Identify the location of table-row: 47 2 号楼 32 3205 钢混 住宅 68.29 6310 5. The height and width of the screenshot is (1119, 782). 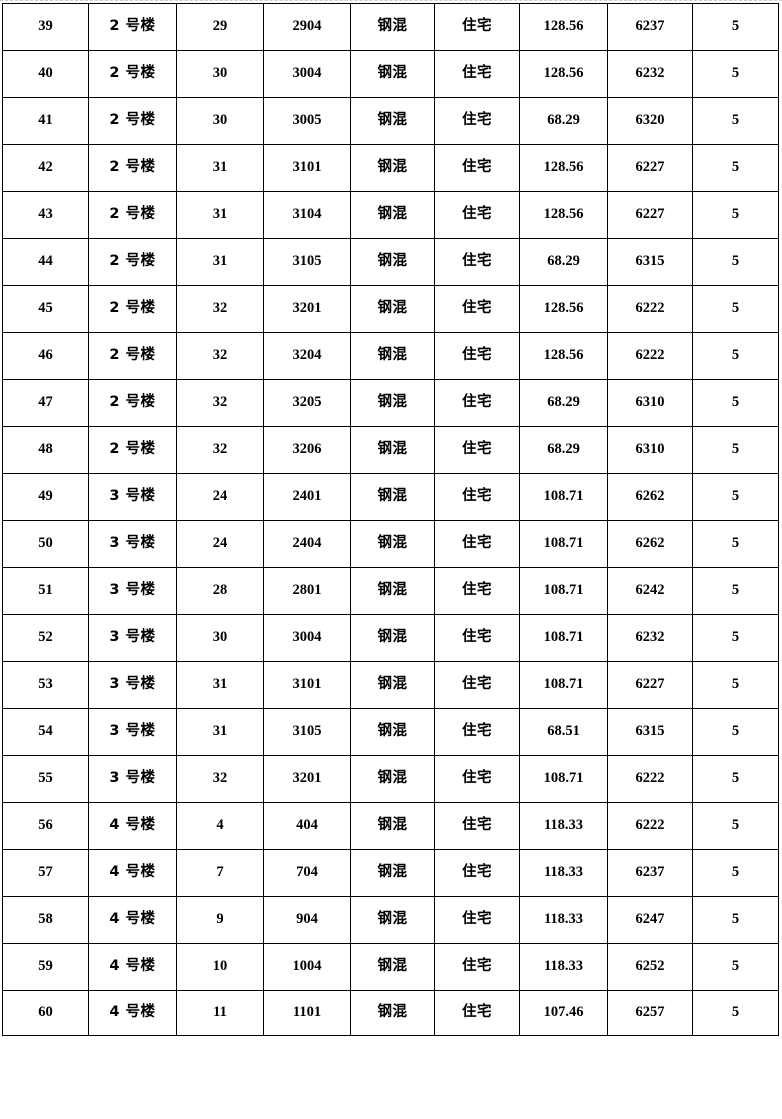
(390, 403).